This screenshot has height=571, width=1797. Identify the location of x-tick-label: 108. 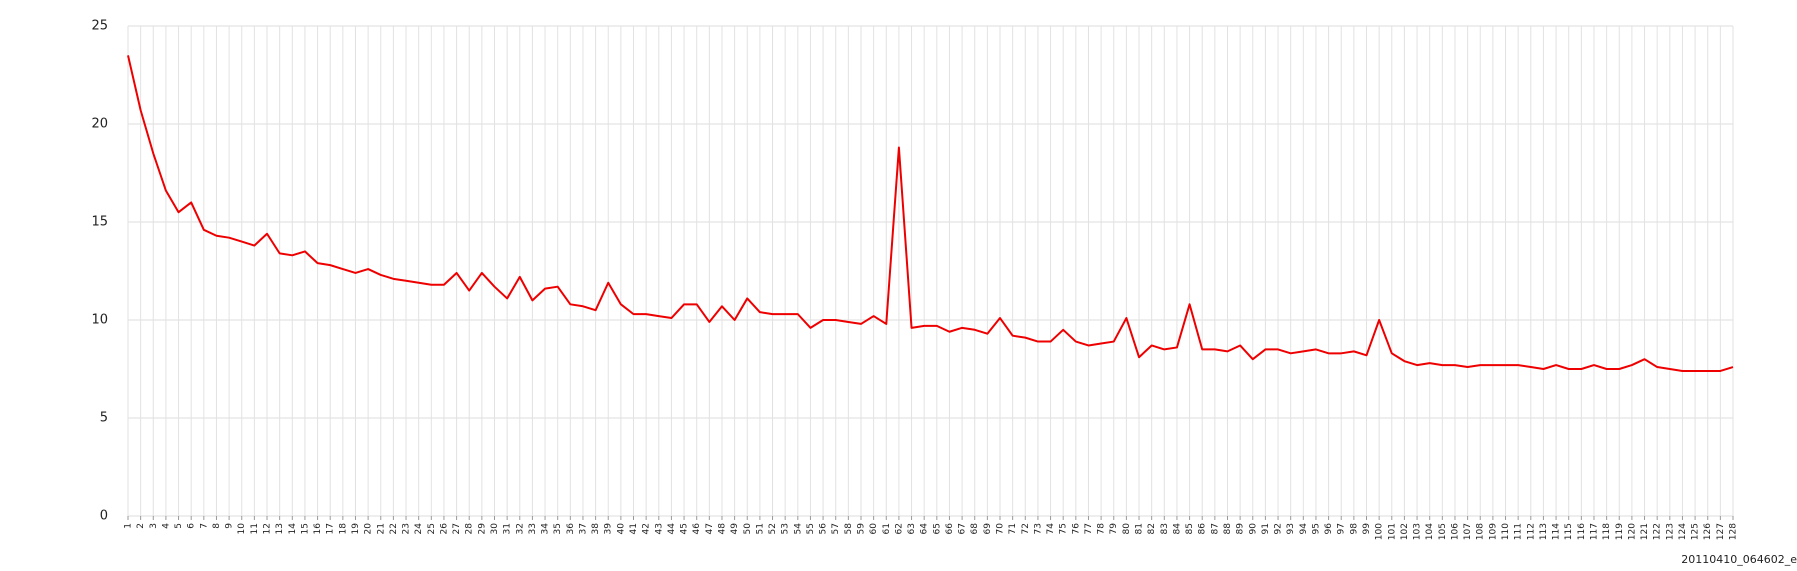
(1481, 531).